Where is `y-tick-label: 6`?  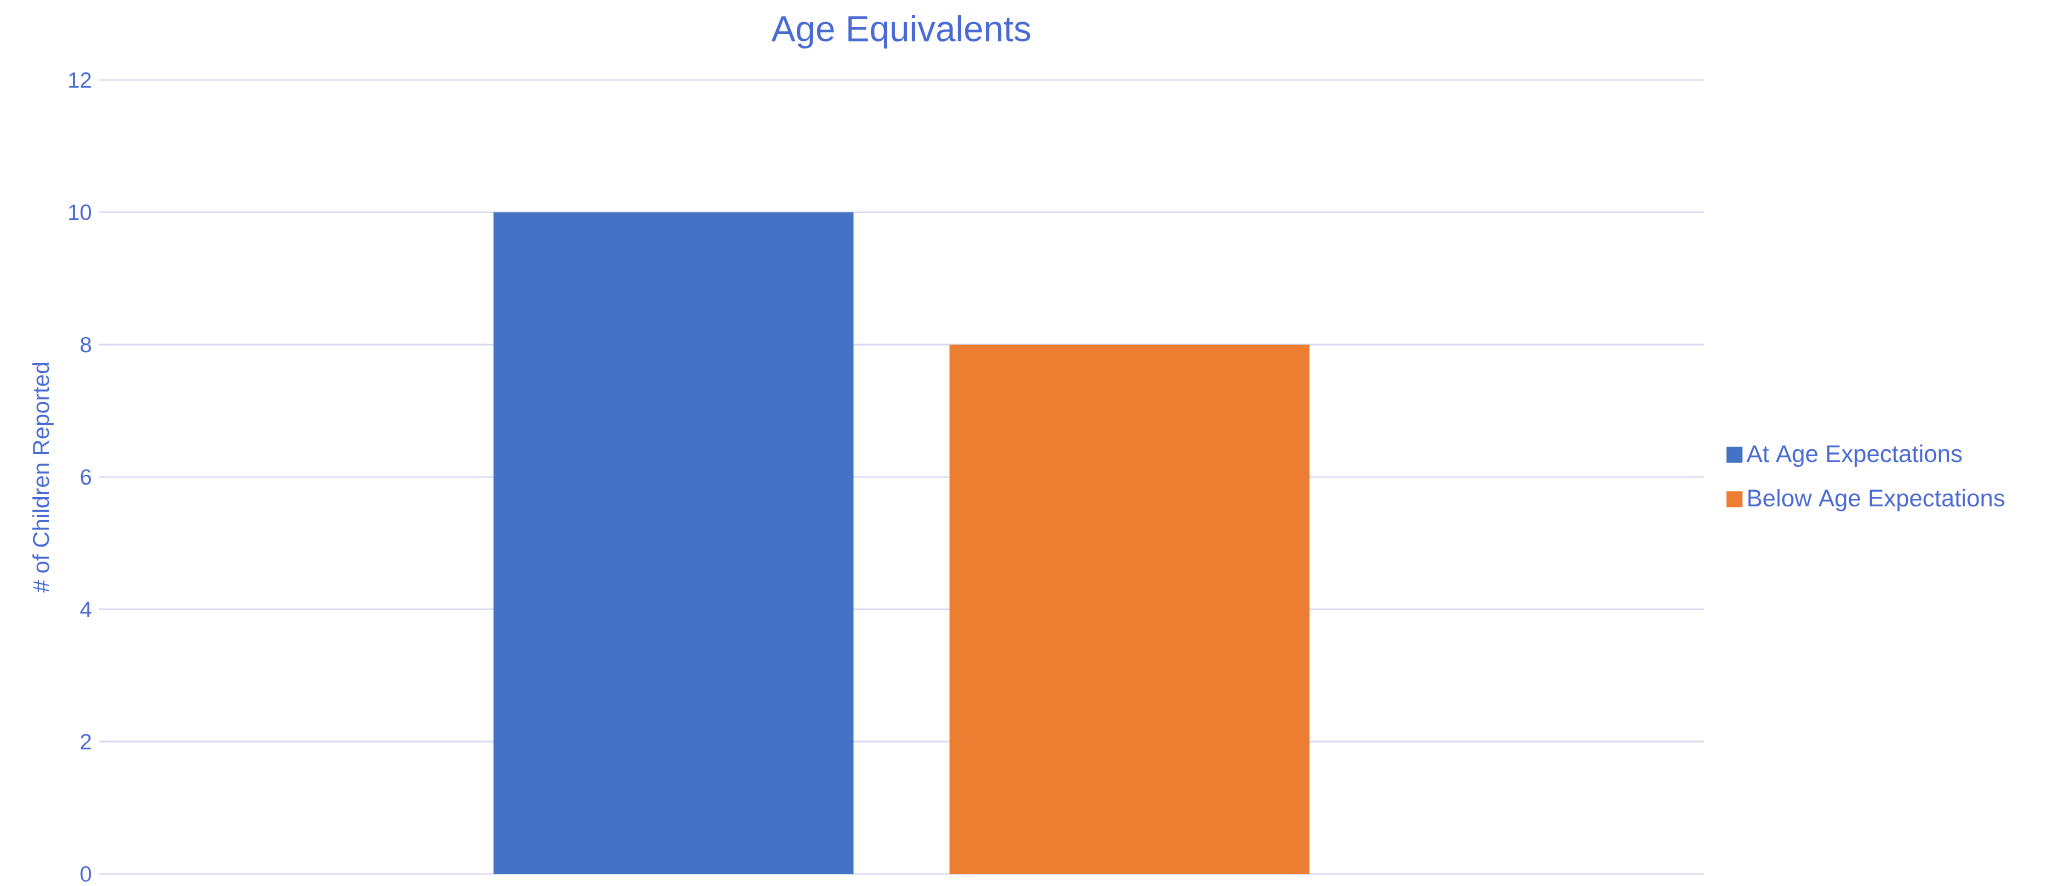
y-tick-label: 6 is located at coordinates (85, 477).